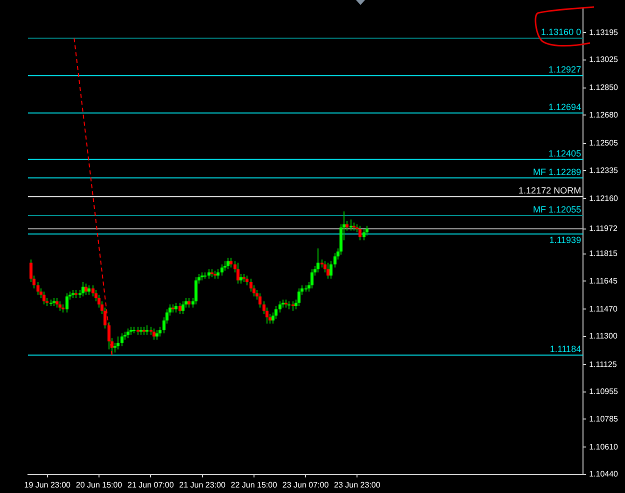 Image resolution: width=625 pixels, height=493 pixels. What do you see at coordinates (604, 447) in the screenshot?
I see `y-tick-label: 1.10610` at bounding box center [604, 447].